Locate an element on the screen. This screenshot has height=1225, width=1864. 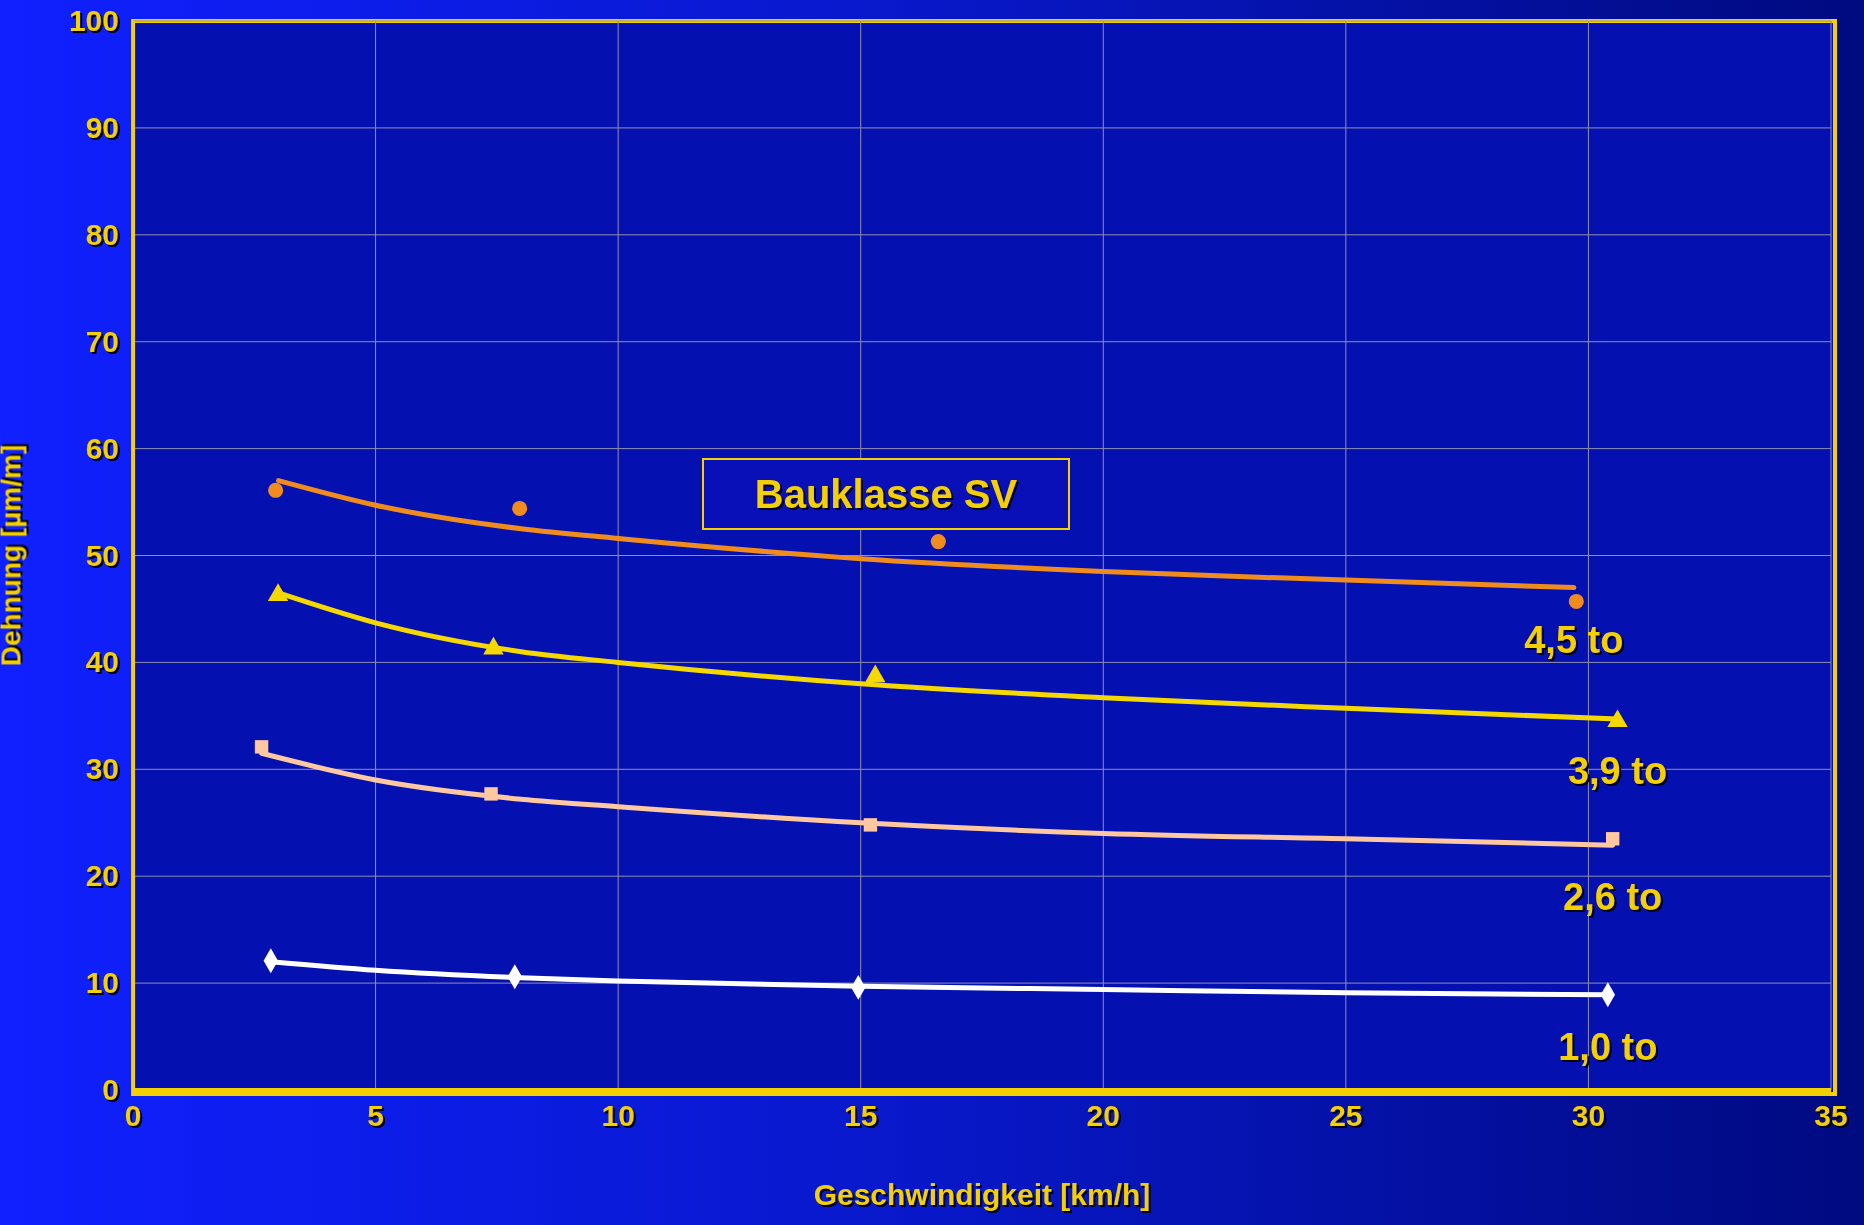
x-tick-label: 15 is located at coordinates (861, 1115).